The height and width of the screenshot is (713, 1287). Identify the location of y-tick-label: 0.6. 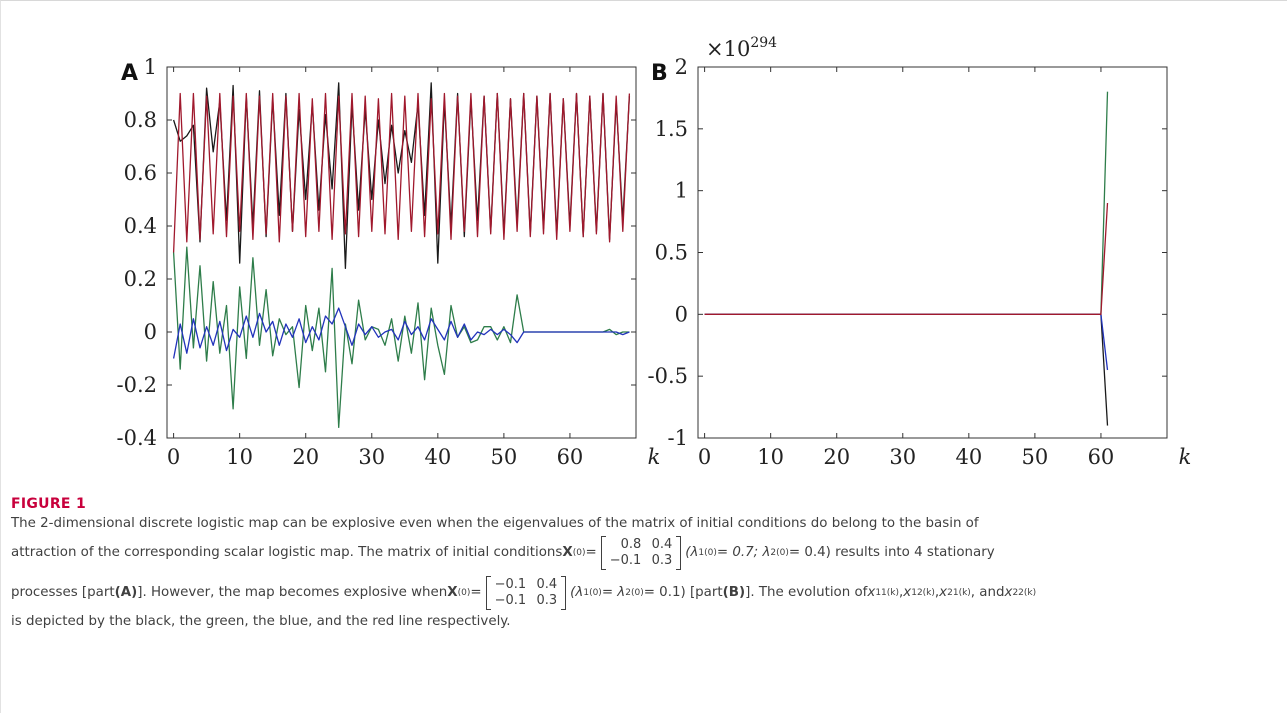
(140, 173).